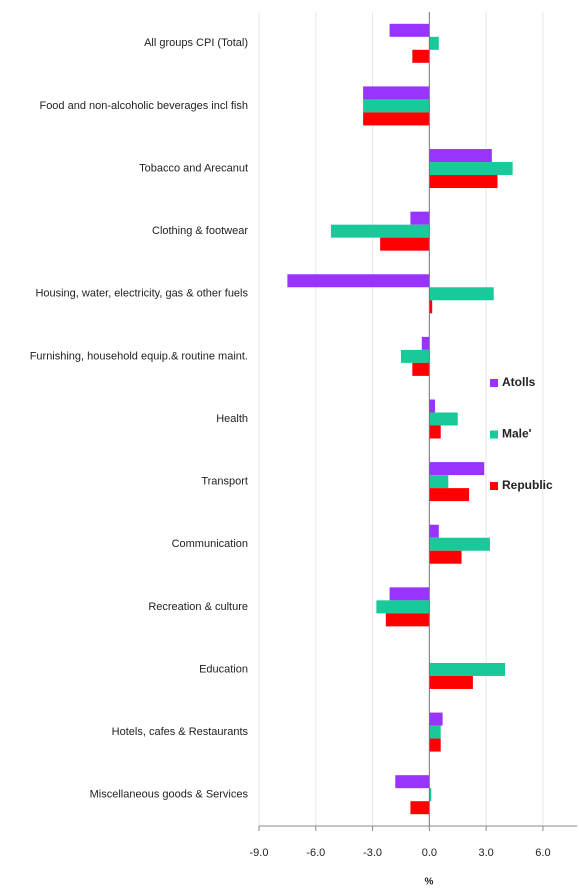  Describe the element at coordinates (517, 434) in the screenshot. I see `legend-label: Male'` at that location.